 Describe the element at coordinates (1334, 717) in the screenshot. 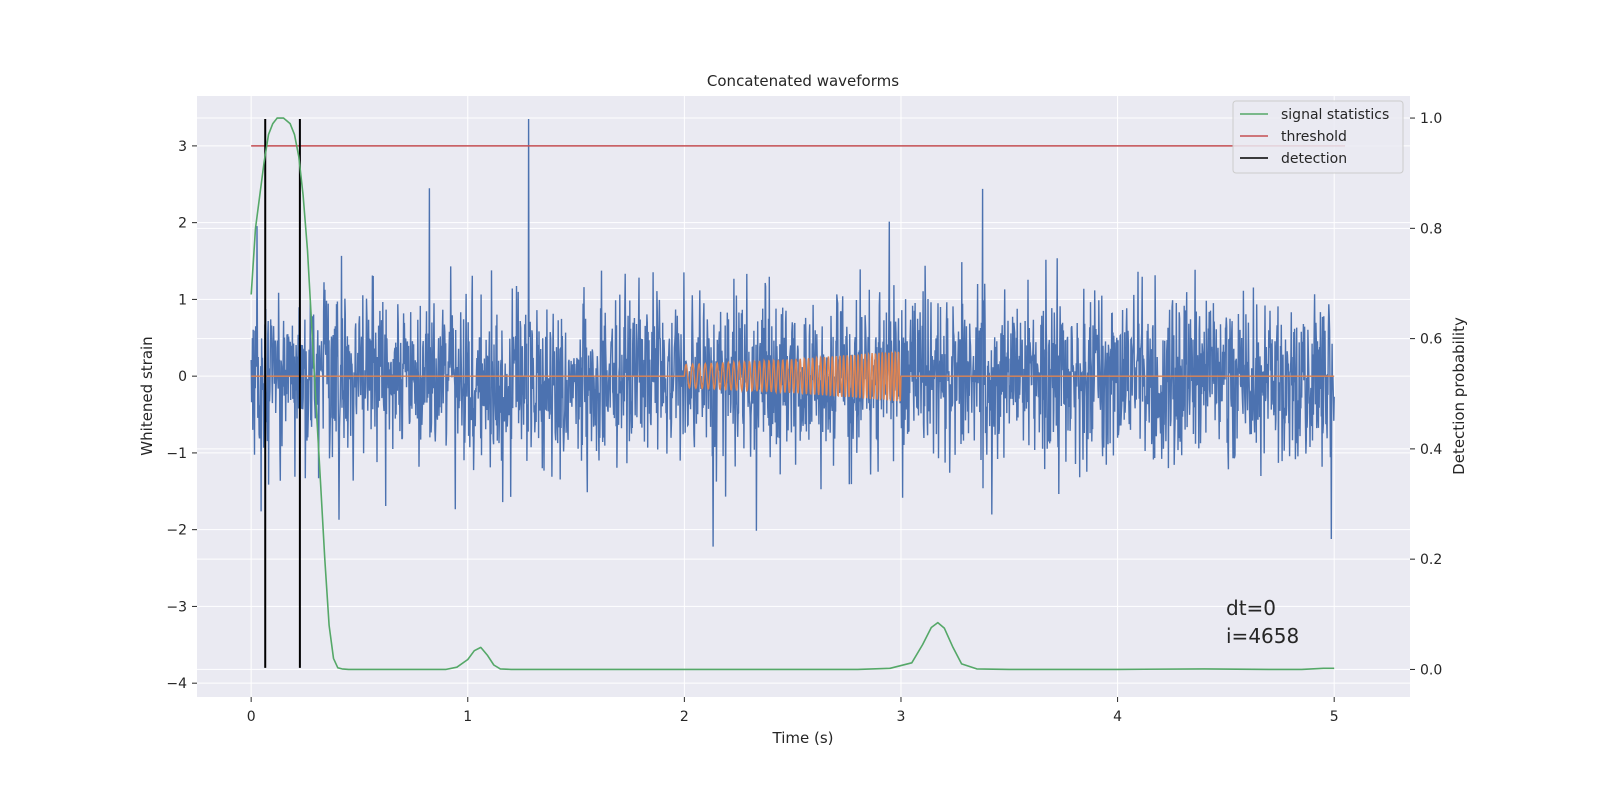

I see `x-tick-label: 5` at that location.